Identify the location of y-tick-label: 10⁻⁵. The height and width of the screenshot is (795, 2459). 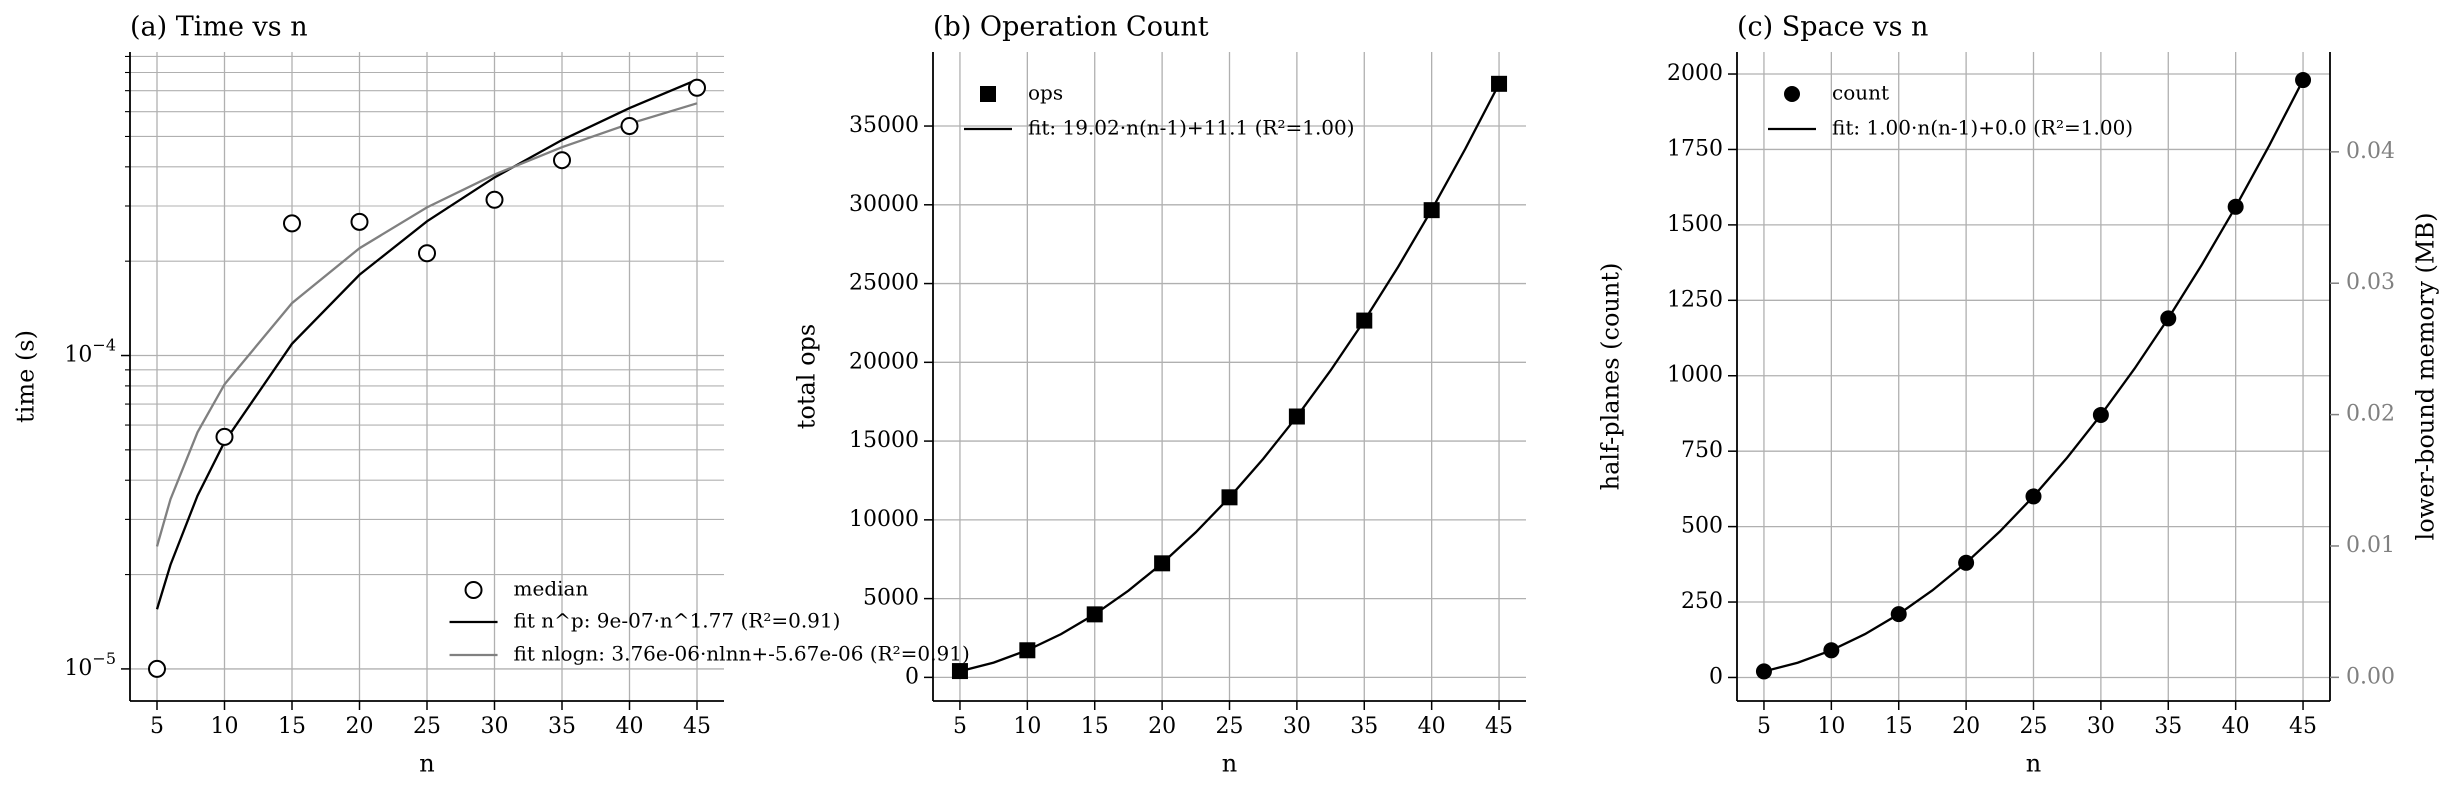
(90, 664).